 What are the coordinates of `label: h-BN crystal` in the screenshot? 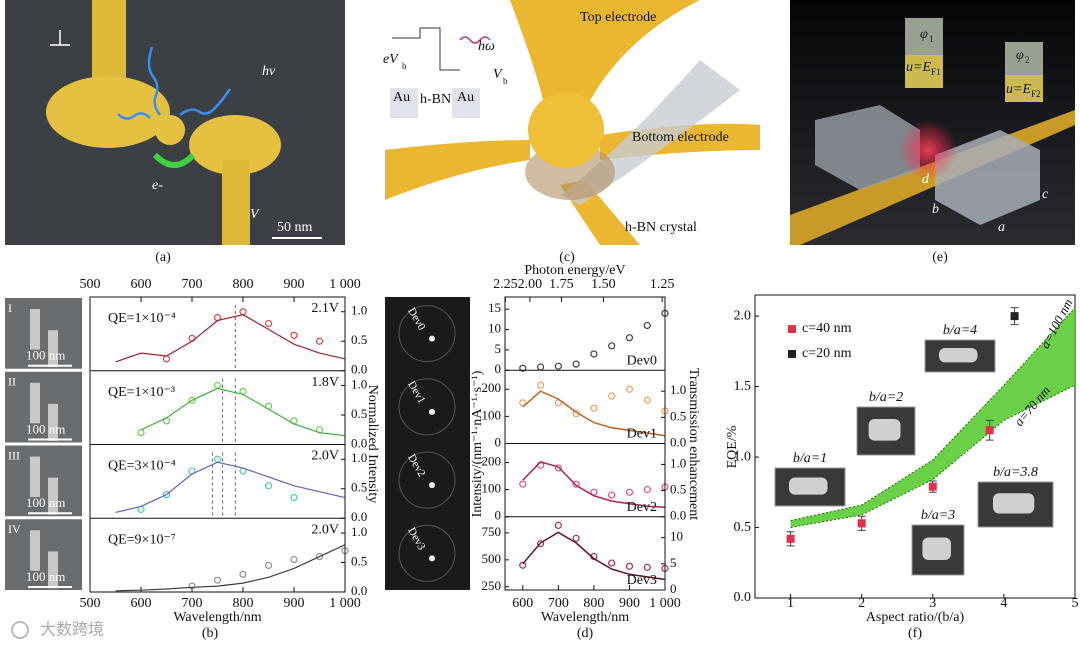 It's located at (661, 227).